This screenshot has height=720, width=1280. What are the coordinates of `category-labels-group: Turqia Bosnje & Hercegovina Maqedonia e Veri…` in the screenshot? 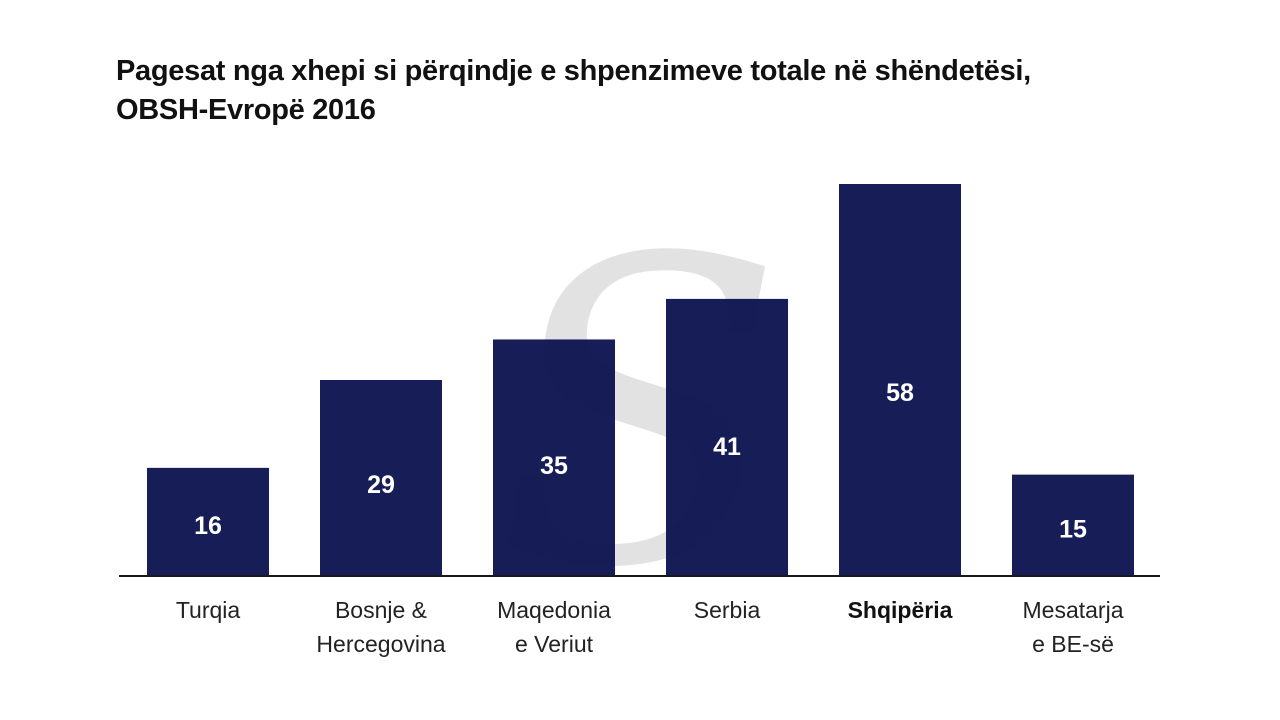 It's located at (650, 627).